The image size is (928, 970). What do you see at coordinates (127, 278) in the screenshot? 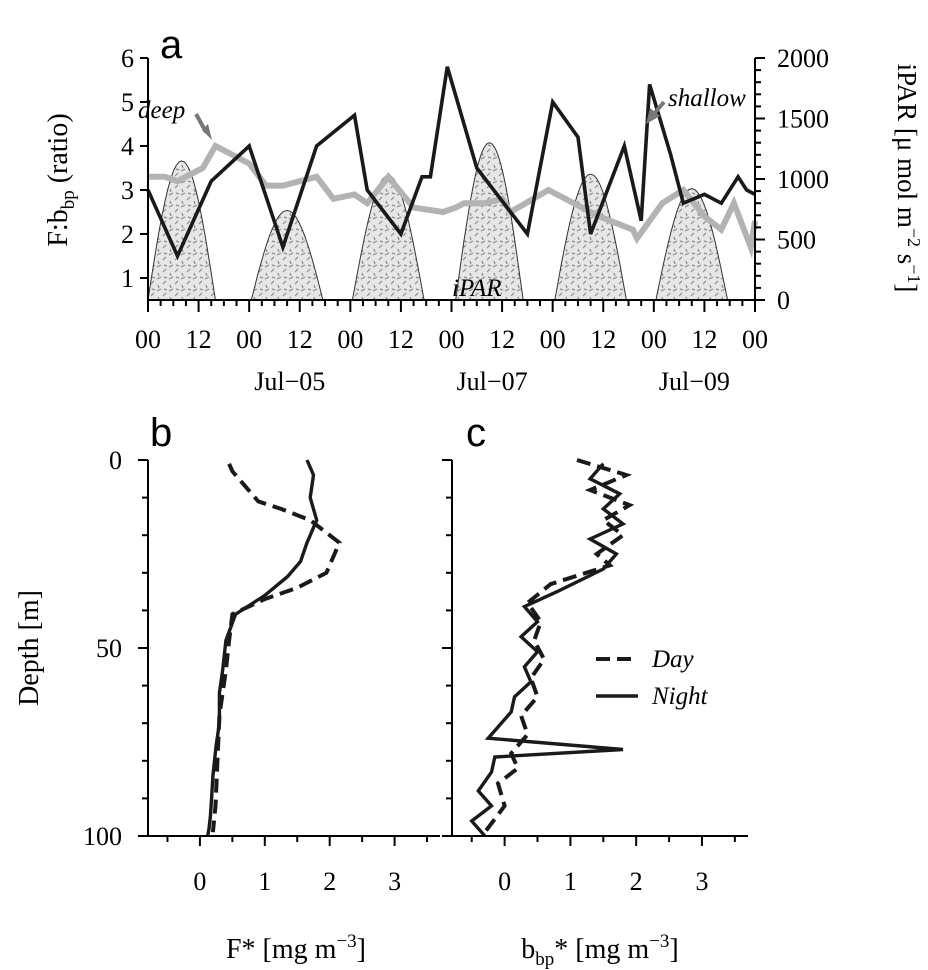
I see `left-tick-label: 1` at bounding box center [127, 278].